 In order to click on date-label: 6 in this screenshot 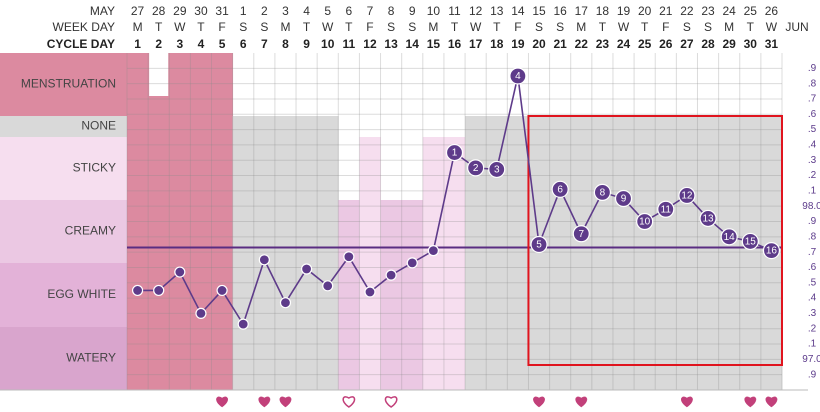, I will do `click(349, 11)`.